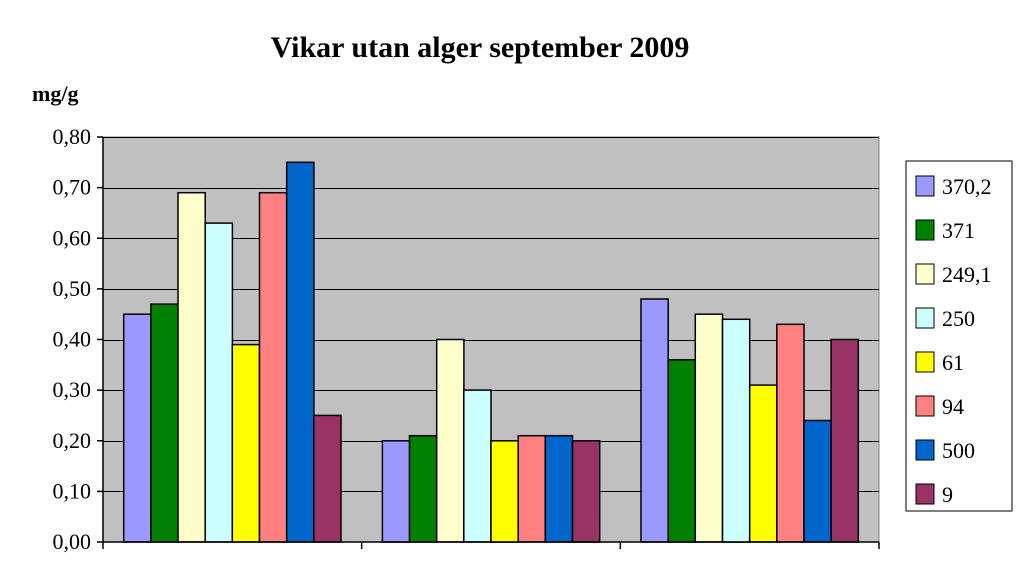 This screenshot has height=561, width=1023. What do you see at coordinates (958, 230) in the screenshot?
I see `legend-label: 371` at bounding box center [958, 230].